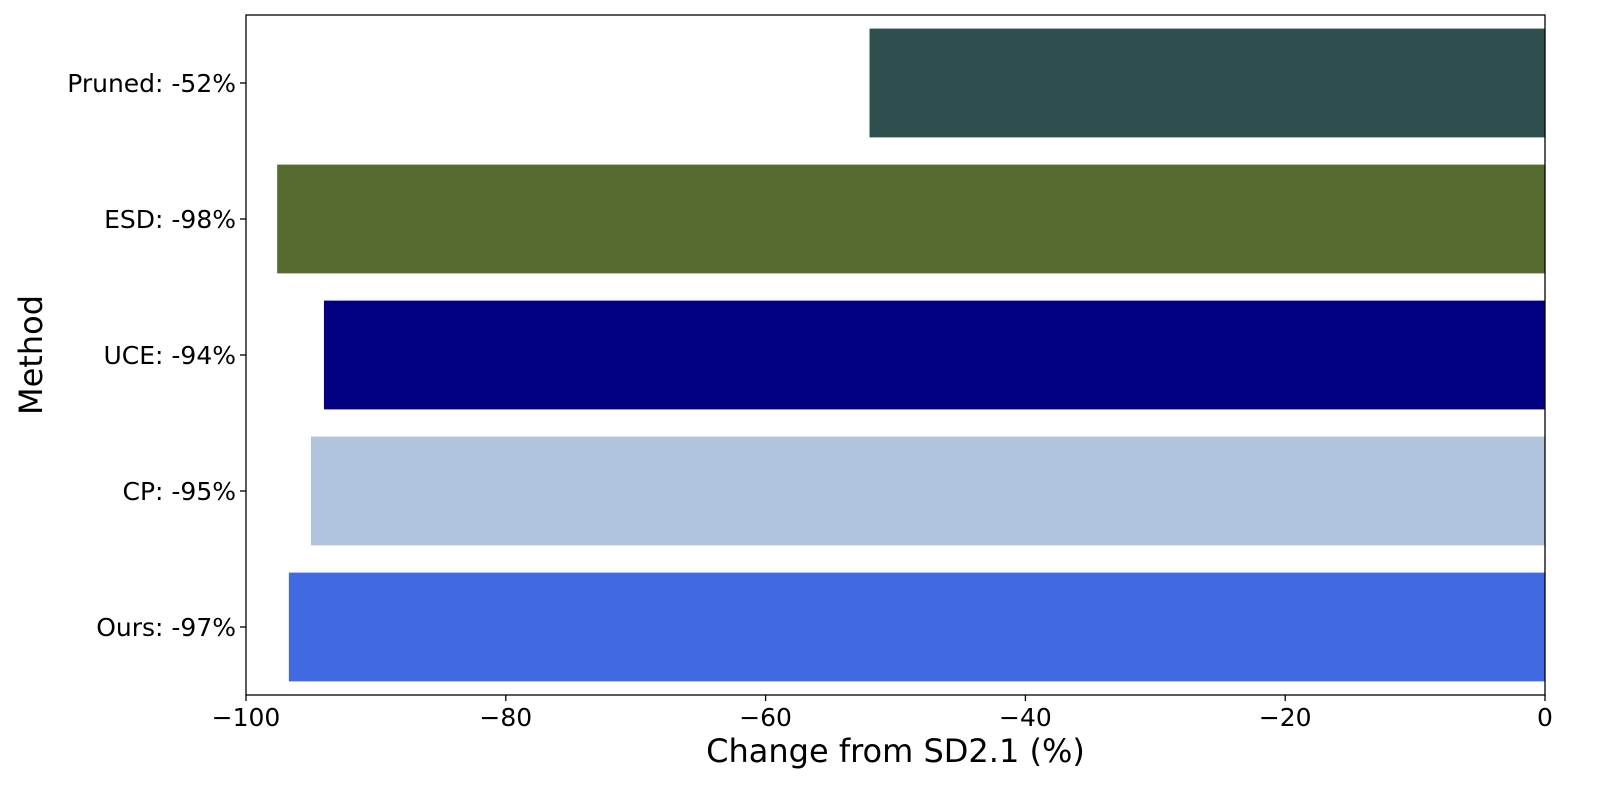 This screenshot has width=1600, height=800. I want to click on y-tick-label: Ours: -97%, so click(166, 627).